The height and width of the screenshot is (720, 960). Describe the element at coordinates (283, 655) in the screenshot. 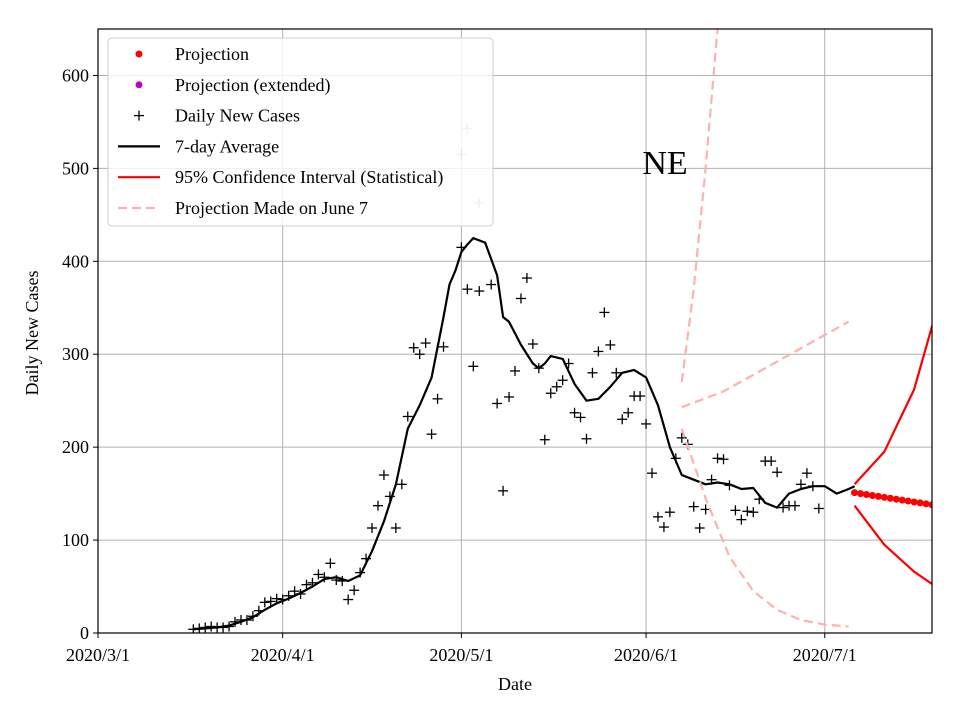

I see `x-tick-label: 2020/4/1` at that location.